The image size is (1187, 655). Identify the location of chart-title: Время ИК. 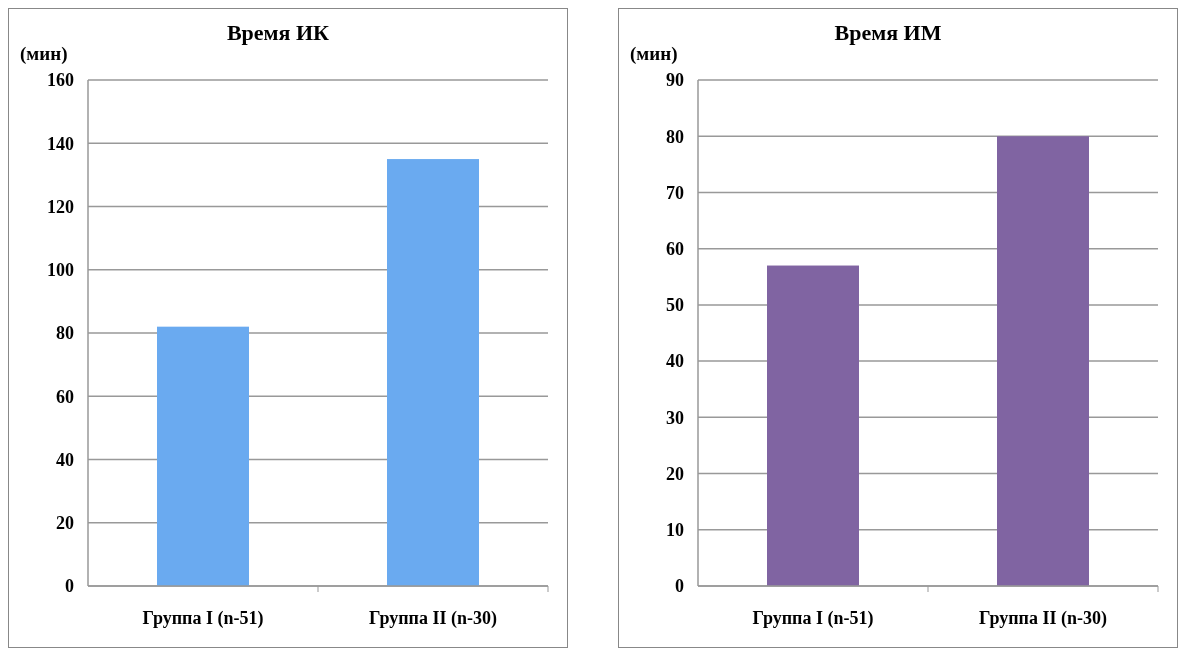
(278, 32).